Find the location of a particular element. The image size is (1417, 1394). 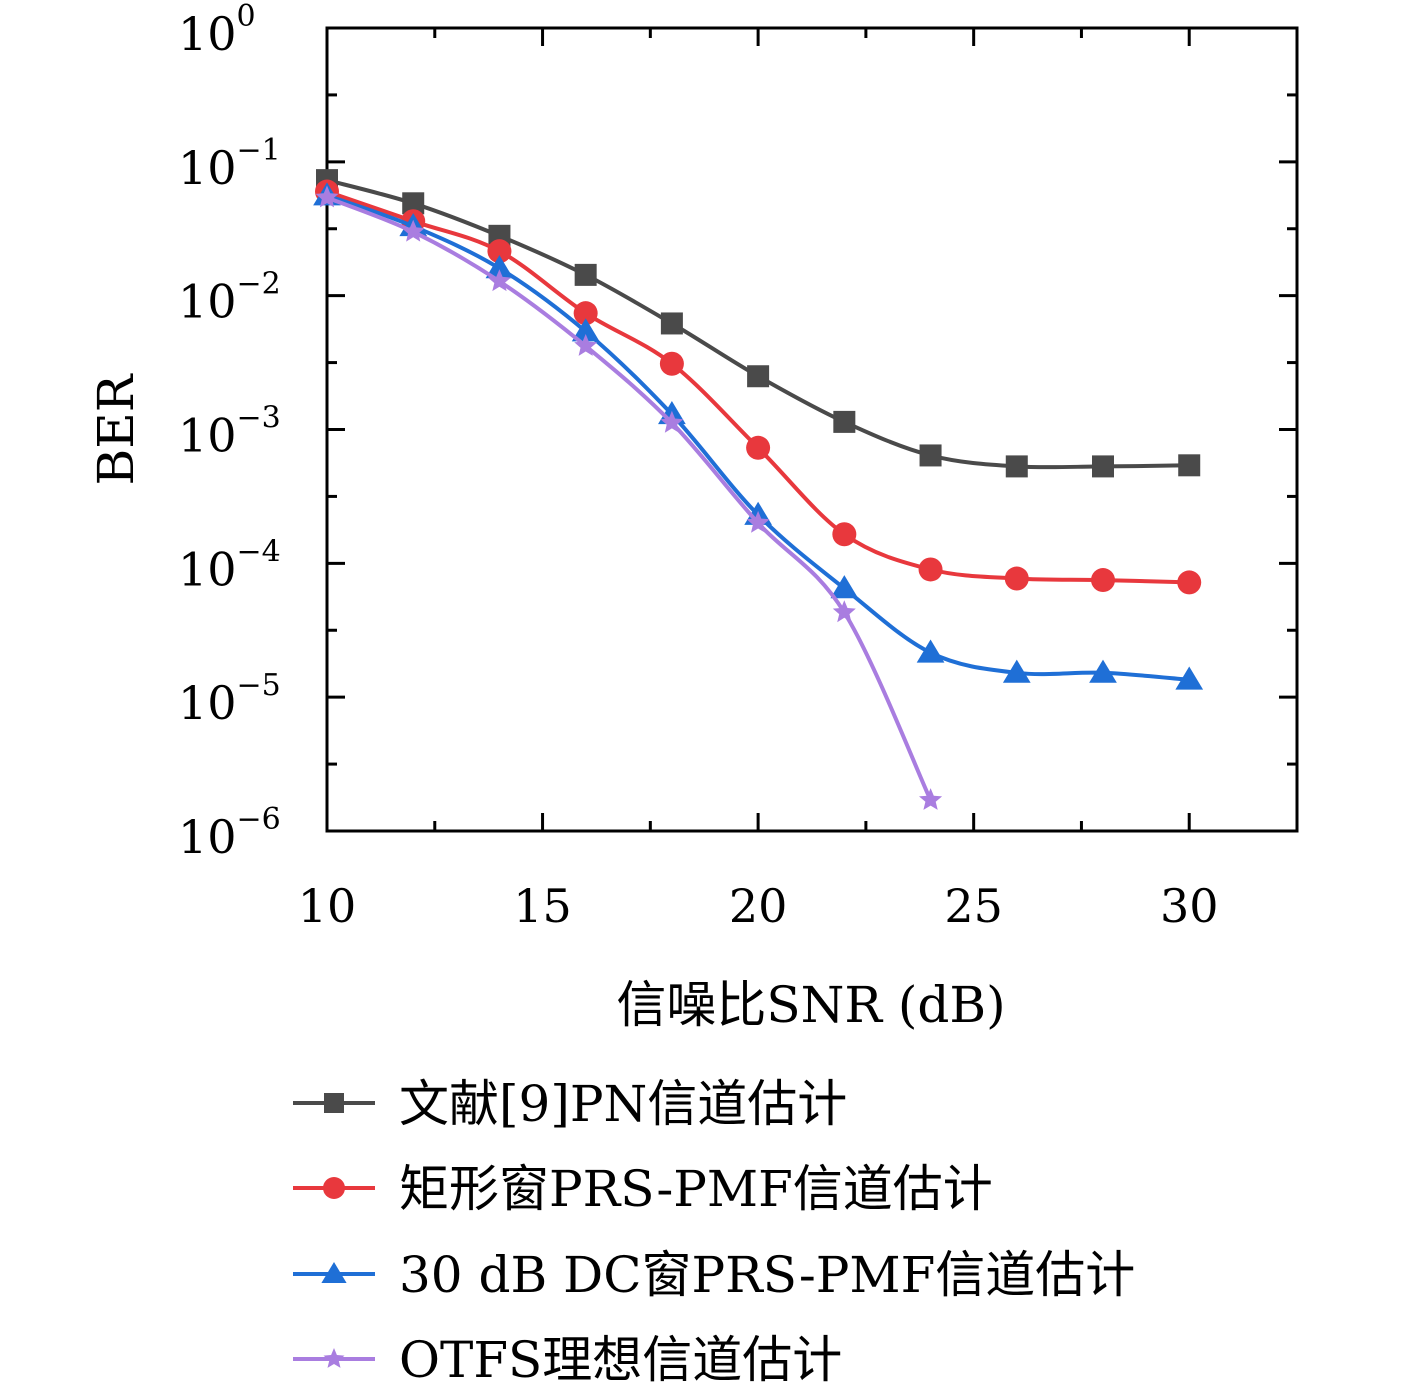

x-tick-label: 30 is located at coordinates (1189, 906).